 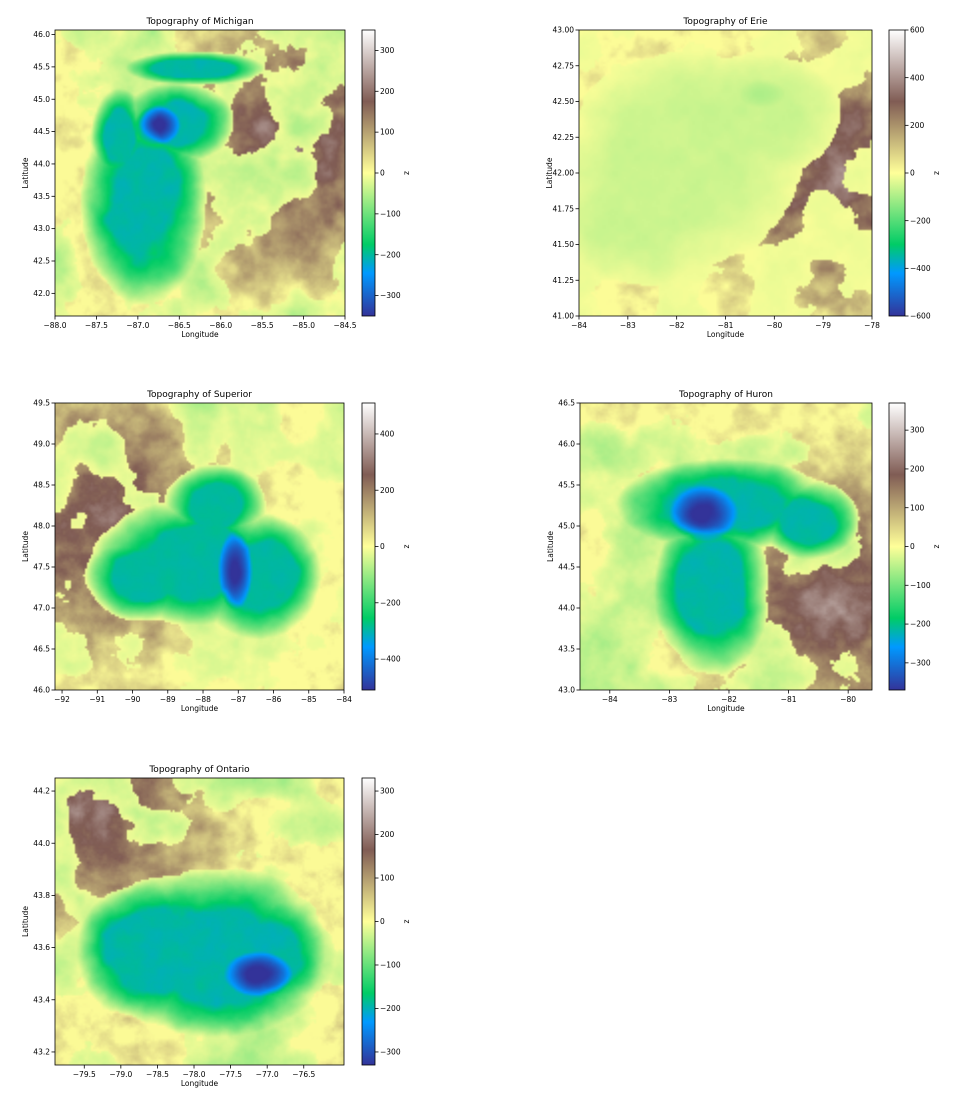 I want to click on x-tick-label: −85, so click(x=309, y=699).